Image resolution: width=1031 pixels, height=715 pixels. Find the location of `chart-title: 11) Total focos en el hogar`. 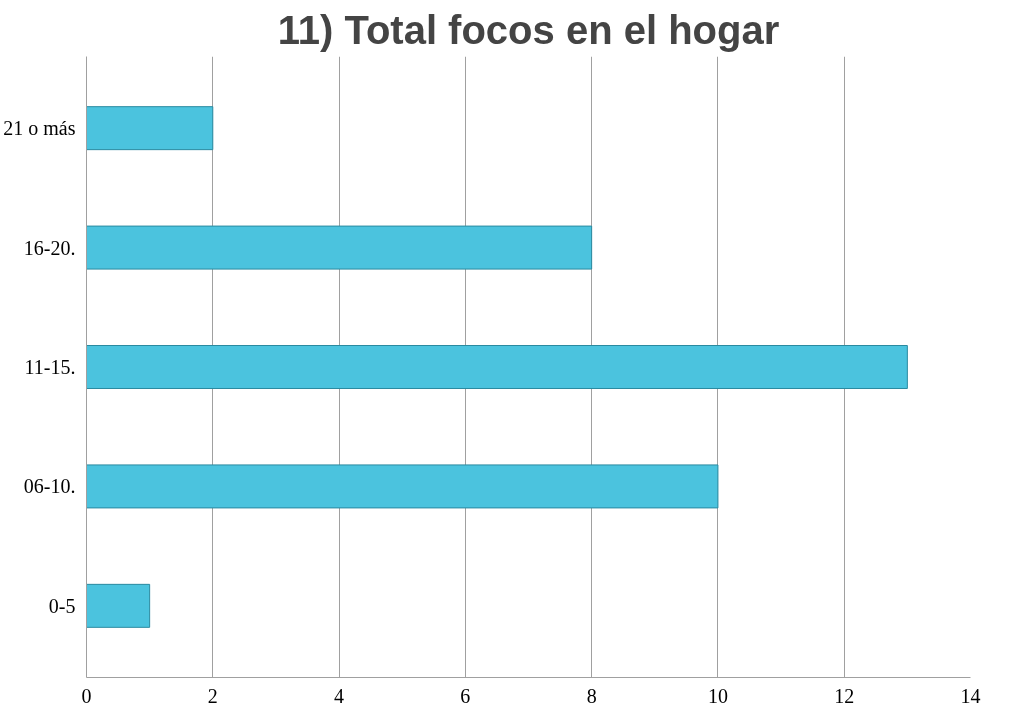

chart-title: 11) Total focos en el hogar is located at coordinates (528, 29).